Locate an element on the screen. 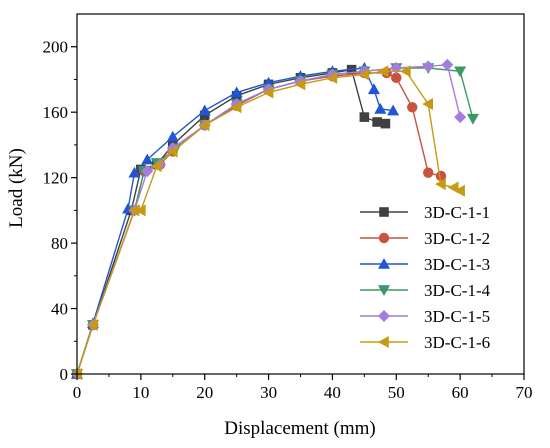  legend-item: 3D-C-1-3 is located at coordinates (425, 264).